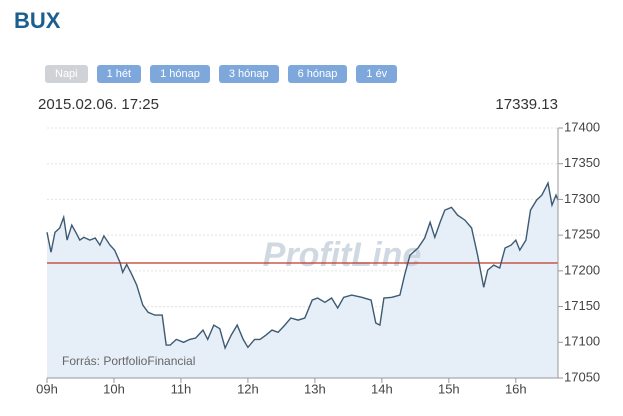  I want to click on y-tick-label: 17400, so click(582, 126).